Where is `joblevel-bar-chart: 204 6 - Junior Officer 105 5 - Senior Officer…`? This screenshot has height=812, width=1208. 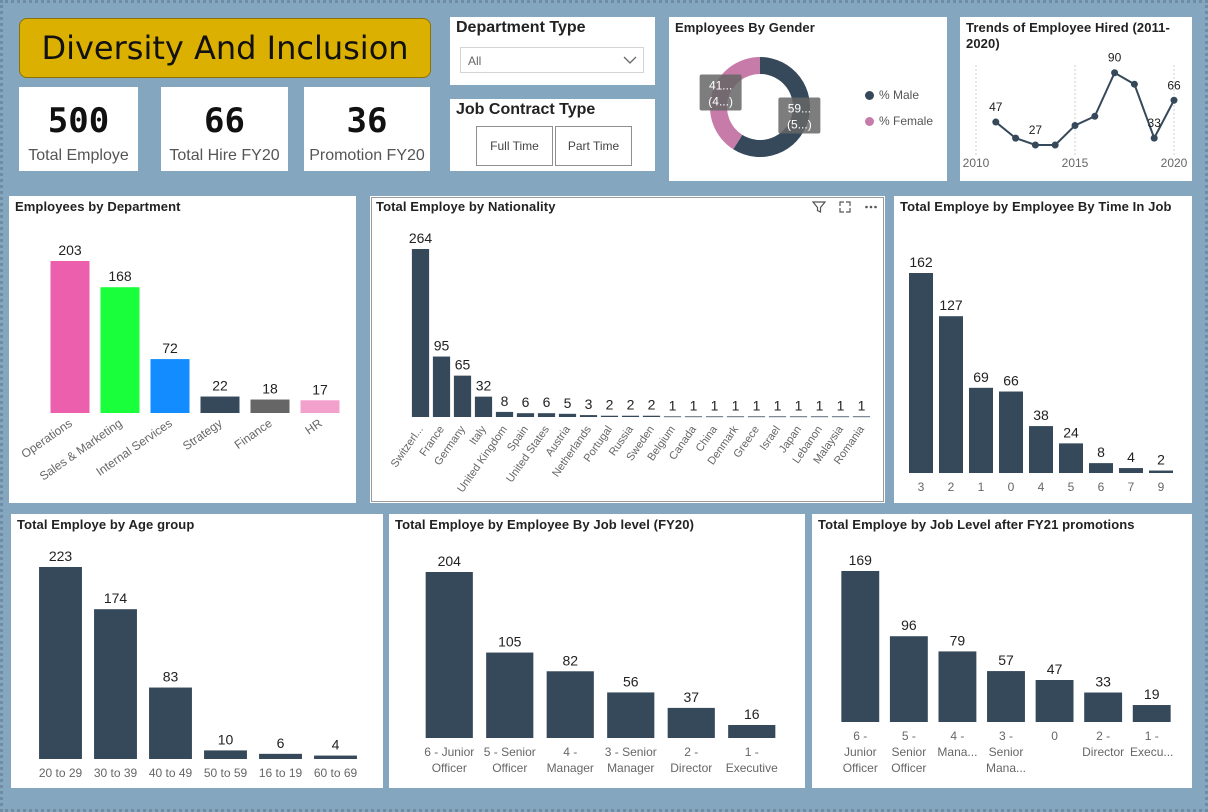 joblevel-bar-chart: 204 6 - Junior Officer 105 5 - Senior Officer… is located at coordinates (597, 651).